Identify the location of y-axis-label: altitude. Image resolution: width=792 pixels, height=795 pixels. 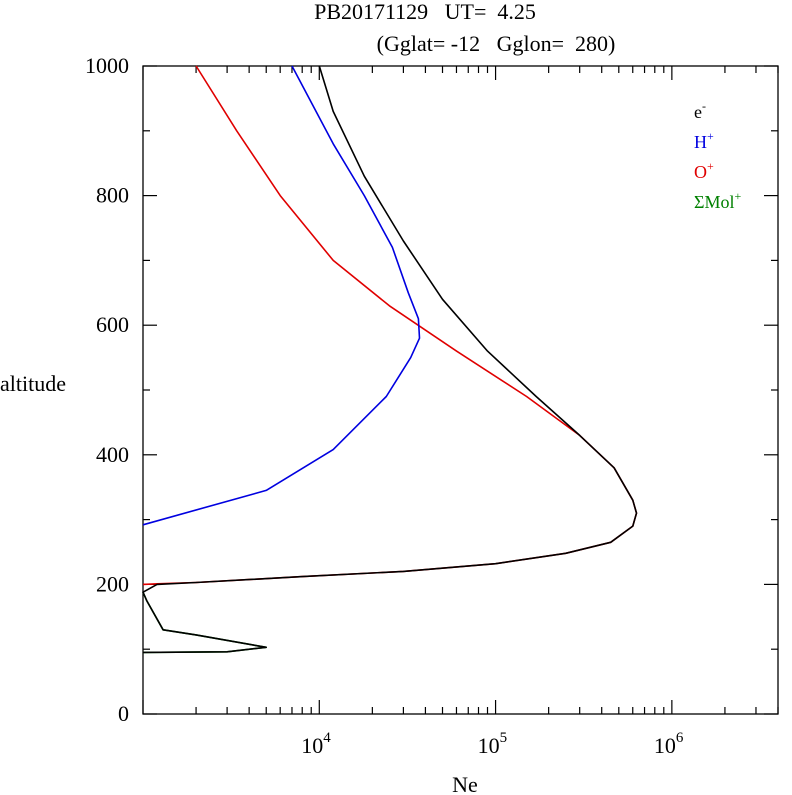
(33, 383).